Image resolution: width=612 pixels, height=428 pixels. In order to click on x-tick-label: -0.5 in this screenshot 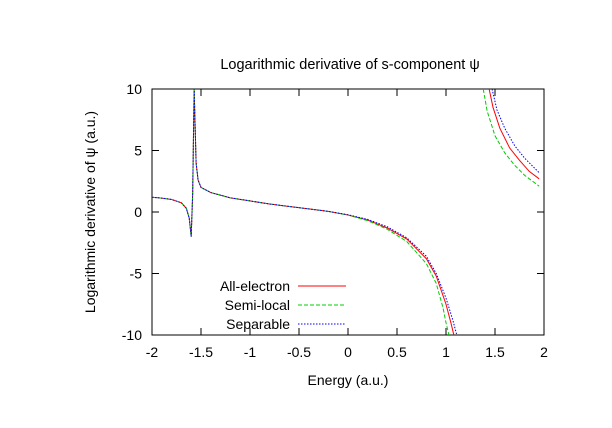, I will do `click(299, 352)`.